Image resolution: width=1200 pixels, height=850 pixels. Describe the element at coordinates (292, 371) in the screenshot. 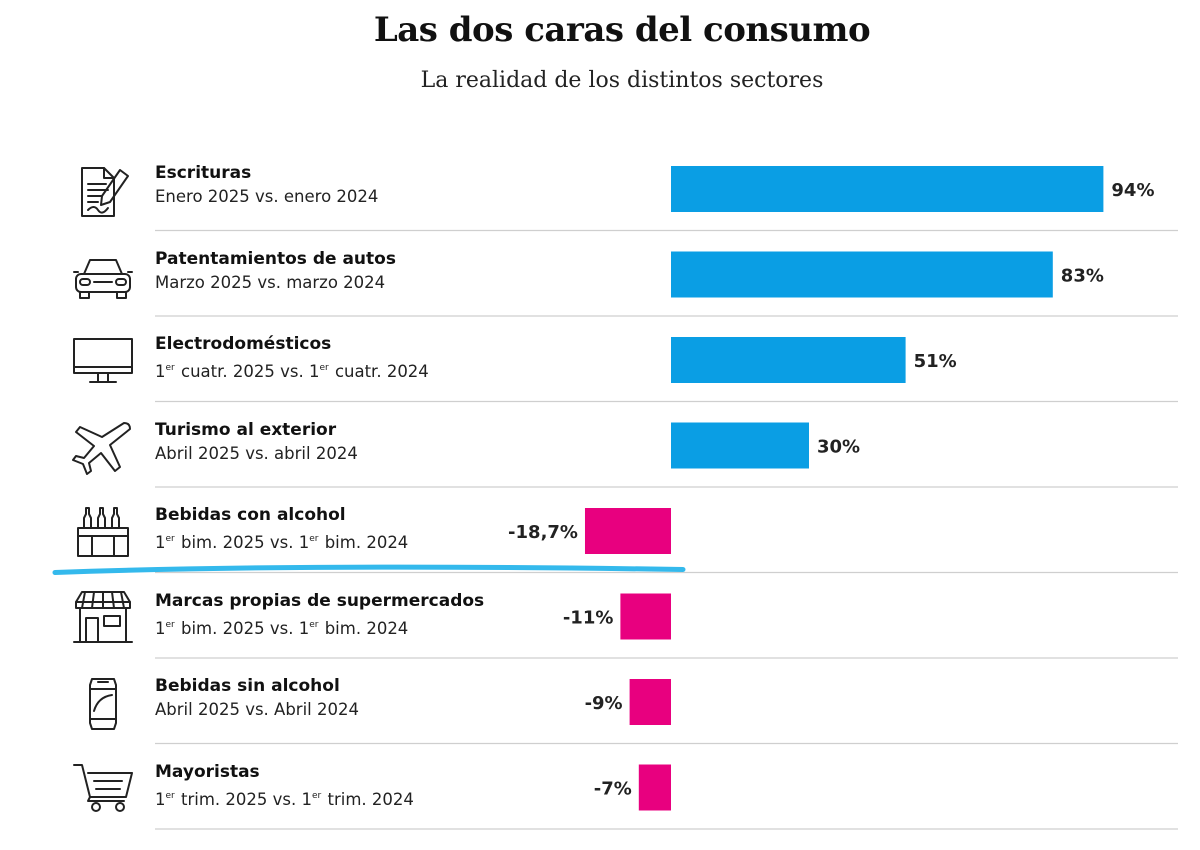

I see `row-period: 1er cuatr. 2025 vs. 1er cuatr. 2024` at that location.